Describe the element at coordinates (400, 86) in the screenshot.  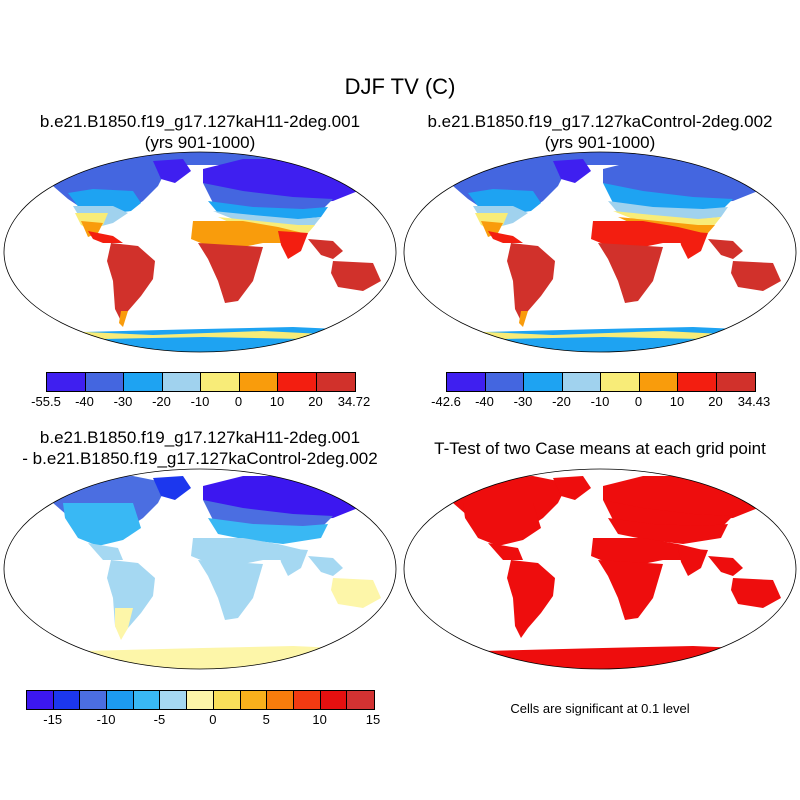
I see `figure-title: DJF TV (C)` at that location.